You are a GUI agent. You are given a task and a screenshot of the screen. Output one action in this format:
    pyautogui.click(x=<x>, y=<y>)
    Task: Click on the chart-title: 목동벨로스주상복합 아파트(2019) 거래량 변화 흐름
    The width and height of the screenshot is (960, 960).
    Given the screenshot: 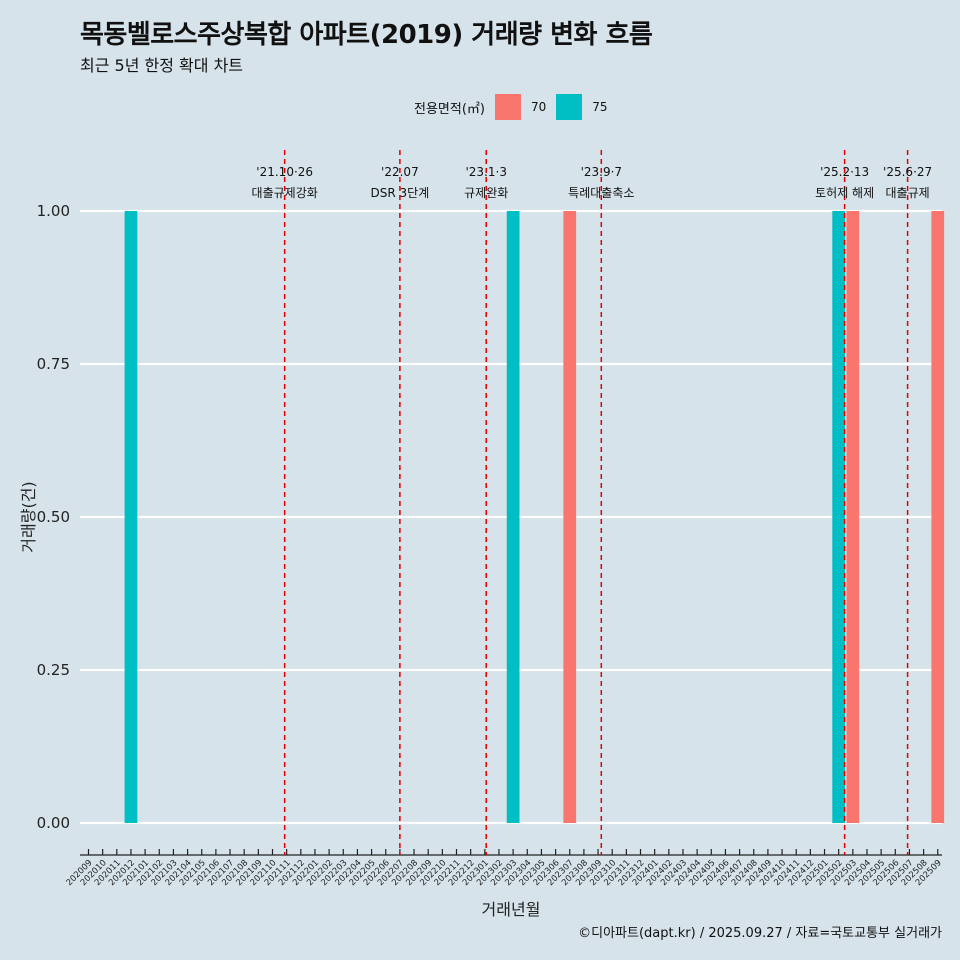 What is the action you would take?
    pyautogui.click(x=366, y=35)
    